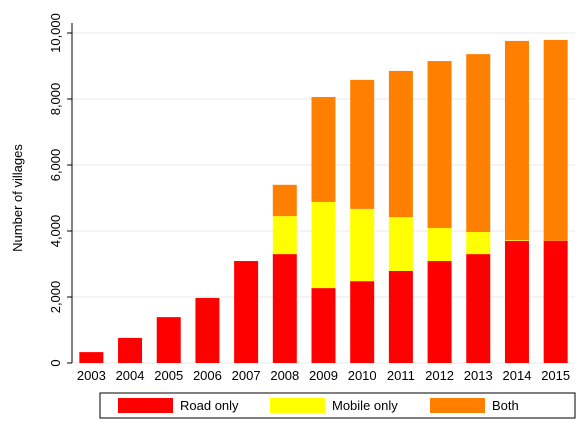  What do you see at coordinates (17, 198) in the screenshot?
I see `y-axis-label: Number of villages` at bounding box center [17, 198].